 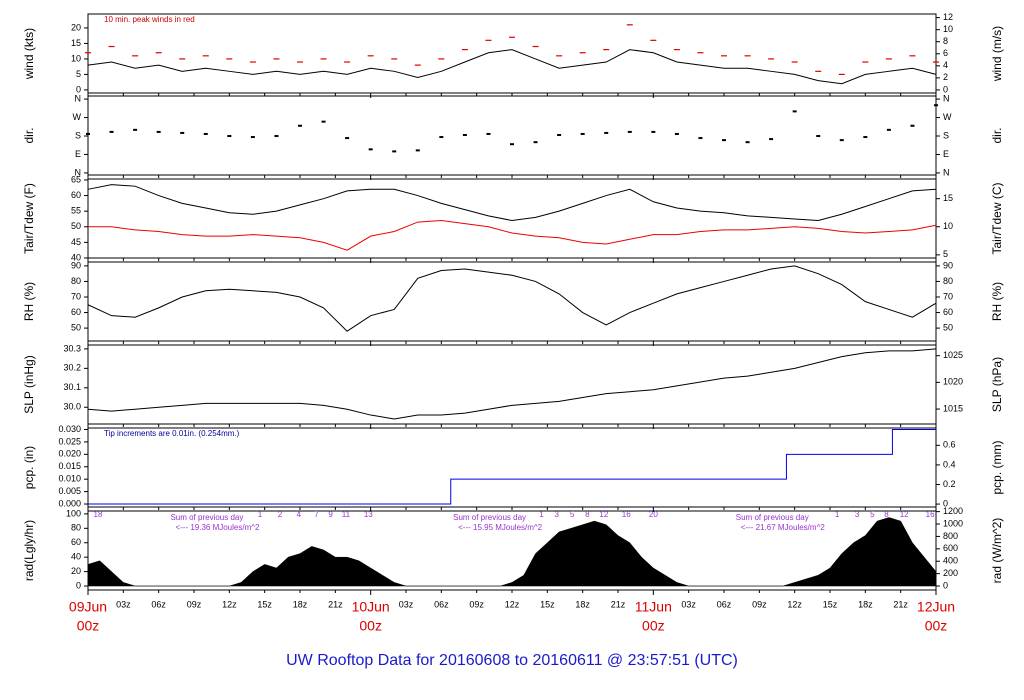 What do you see at coordinates (299, 514) in the screenshot?
I see `hour-mark: 4` at bounding box center [299, 514].